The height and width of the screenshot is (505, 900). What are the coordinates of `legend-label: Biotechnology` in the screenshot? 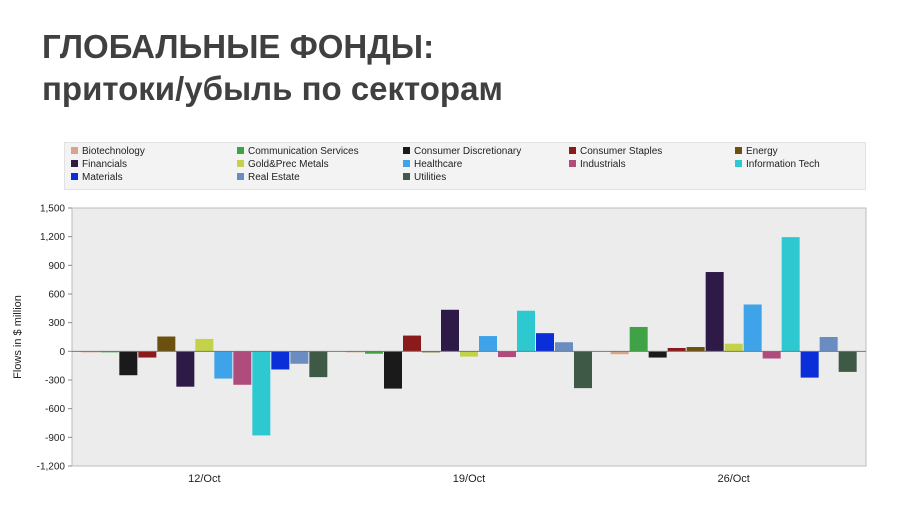 It's located at (113, 151).